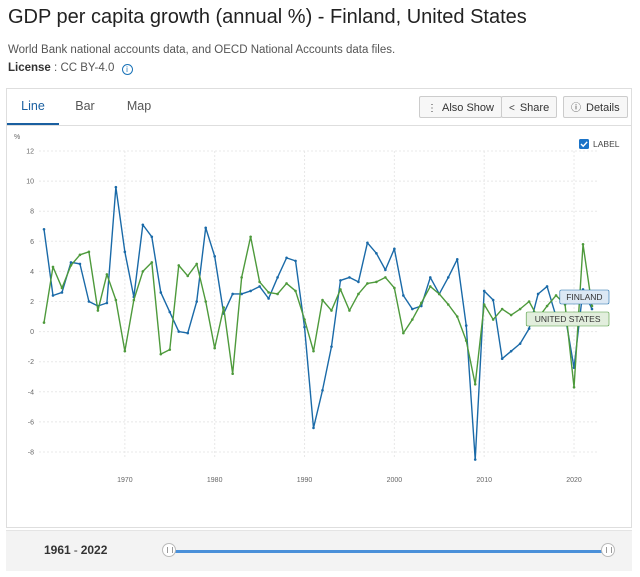 The image size is (640, 577). What do you see at coordinates (608, 550) in the screenshot?
I see `range-end-handle` at bounding box center [608, 550].